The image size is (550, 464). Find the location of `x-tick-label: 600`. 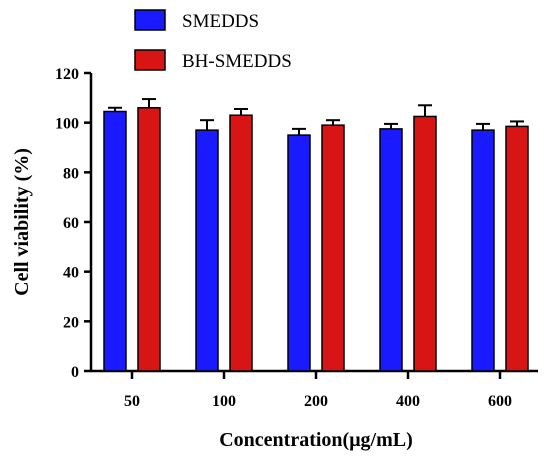

x-tick-label: 600 is located at coordinates (500, 401).